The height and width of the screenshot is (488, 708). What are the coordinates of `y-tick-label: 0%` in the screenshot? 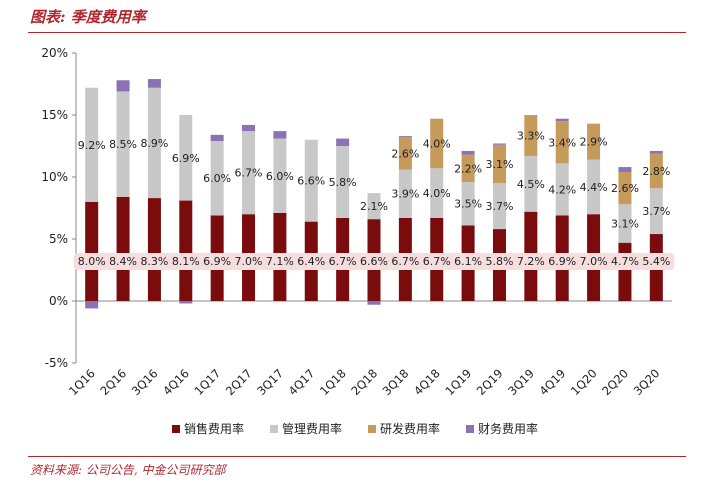 It's located at (58, 301).